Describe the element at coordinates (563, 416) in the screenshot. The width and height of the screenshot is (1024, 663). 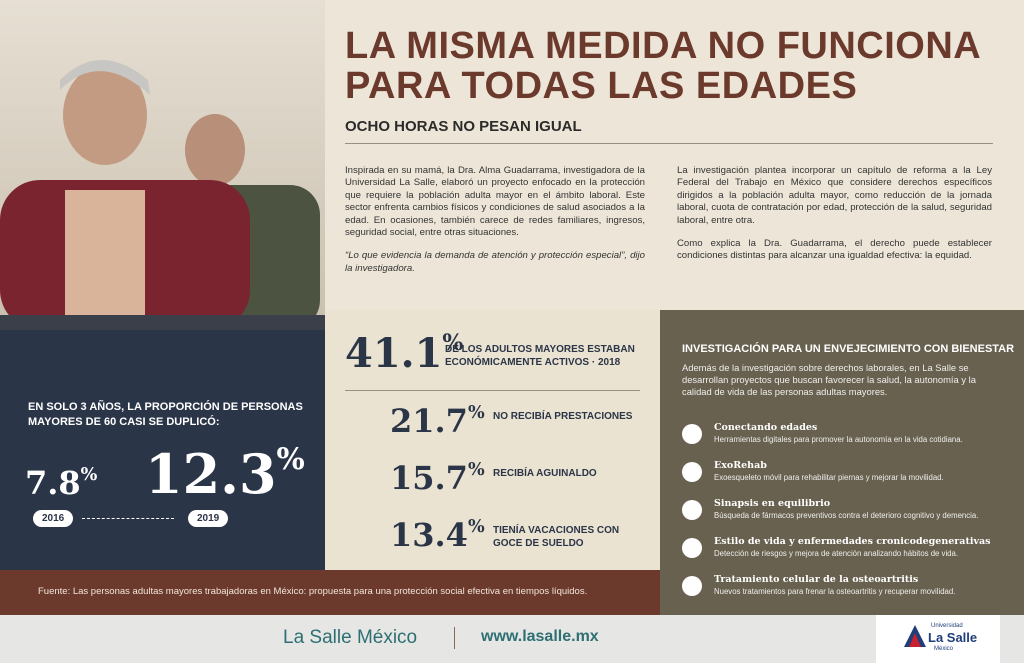
I see `stat-label: NO RECIBÍA PRESTACIONES` at that location.